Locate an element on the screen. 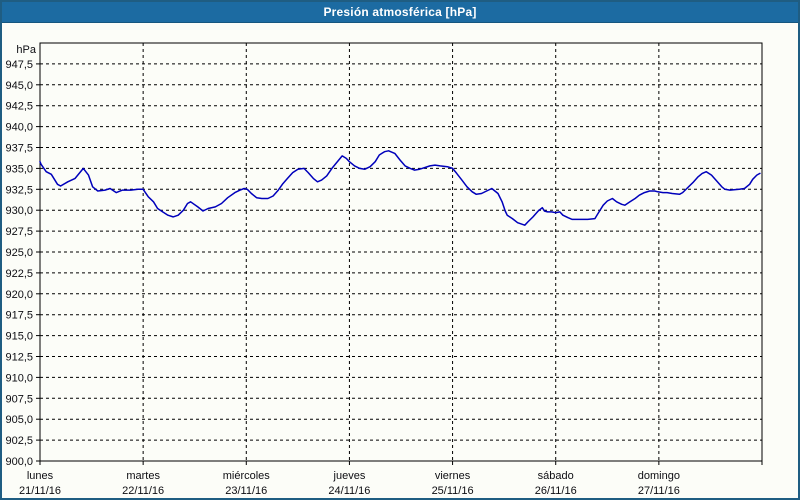  x-date-label: 26/11/16 is located at coordinates (556, 491).